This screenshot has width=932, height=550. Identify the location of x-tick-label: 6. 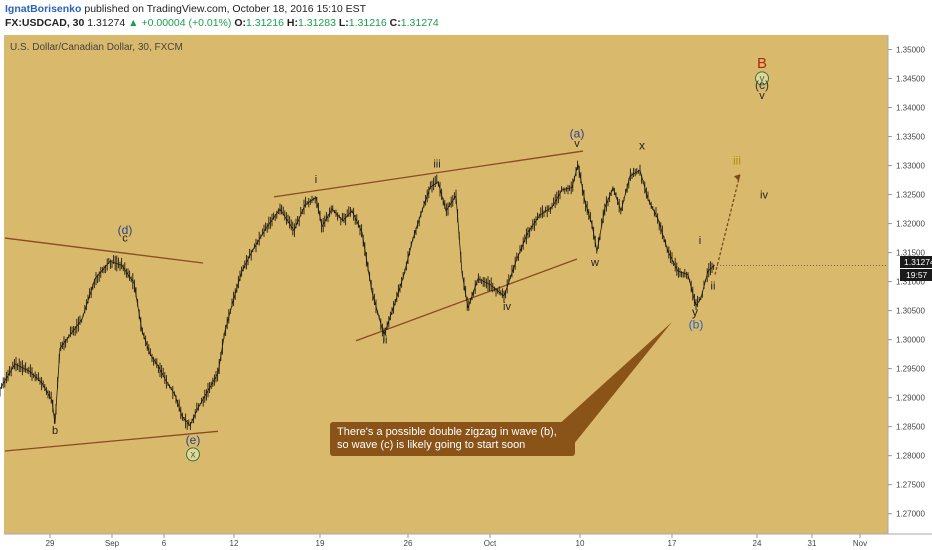
(164, 543).